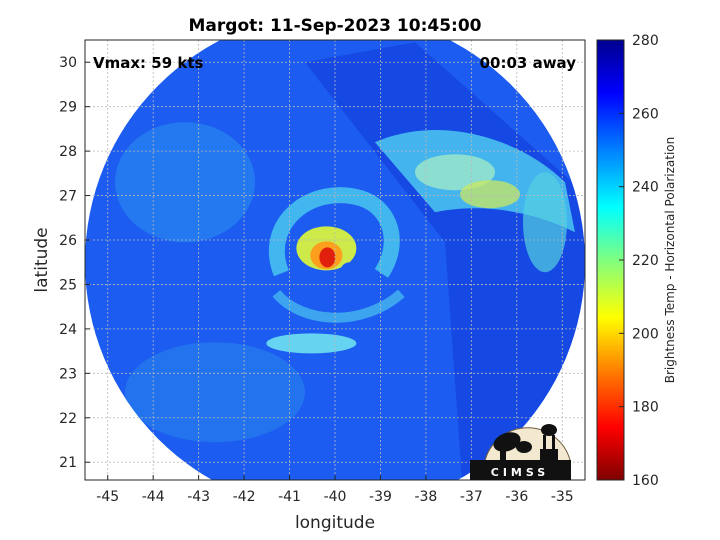  I want to click on x-tick-label: -39, so click(380, 497).